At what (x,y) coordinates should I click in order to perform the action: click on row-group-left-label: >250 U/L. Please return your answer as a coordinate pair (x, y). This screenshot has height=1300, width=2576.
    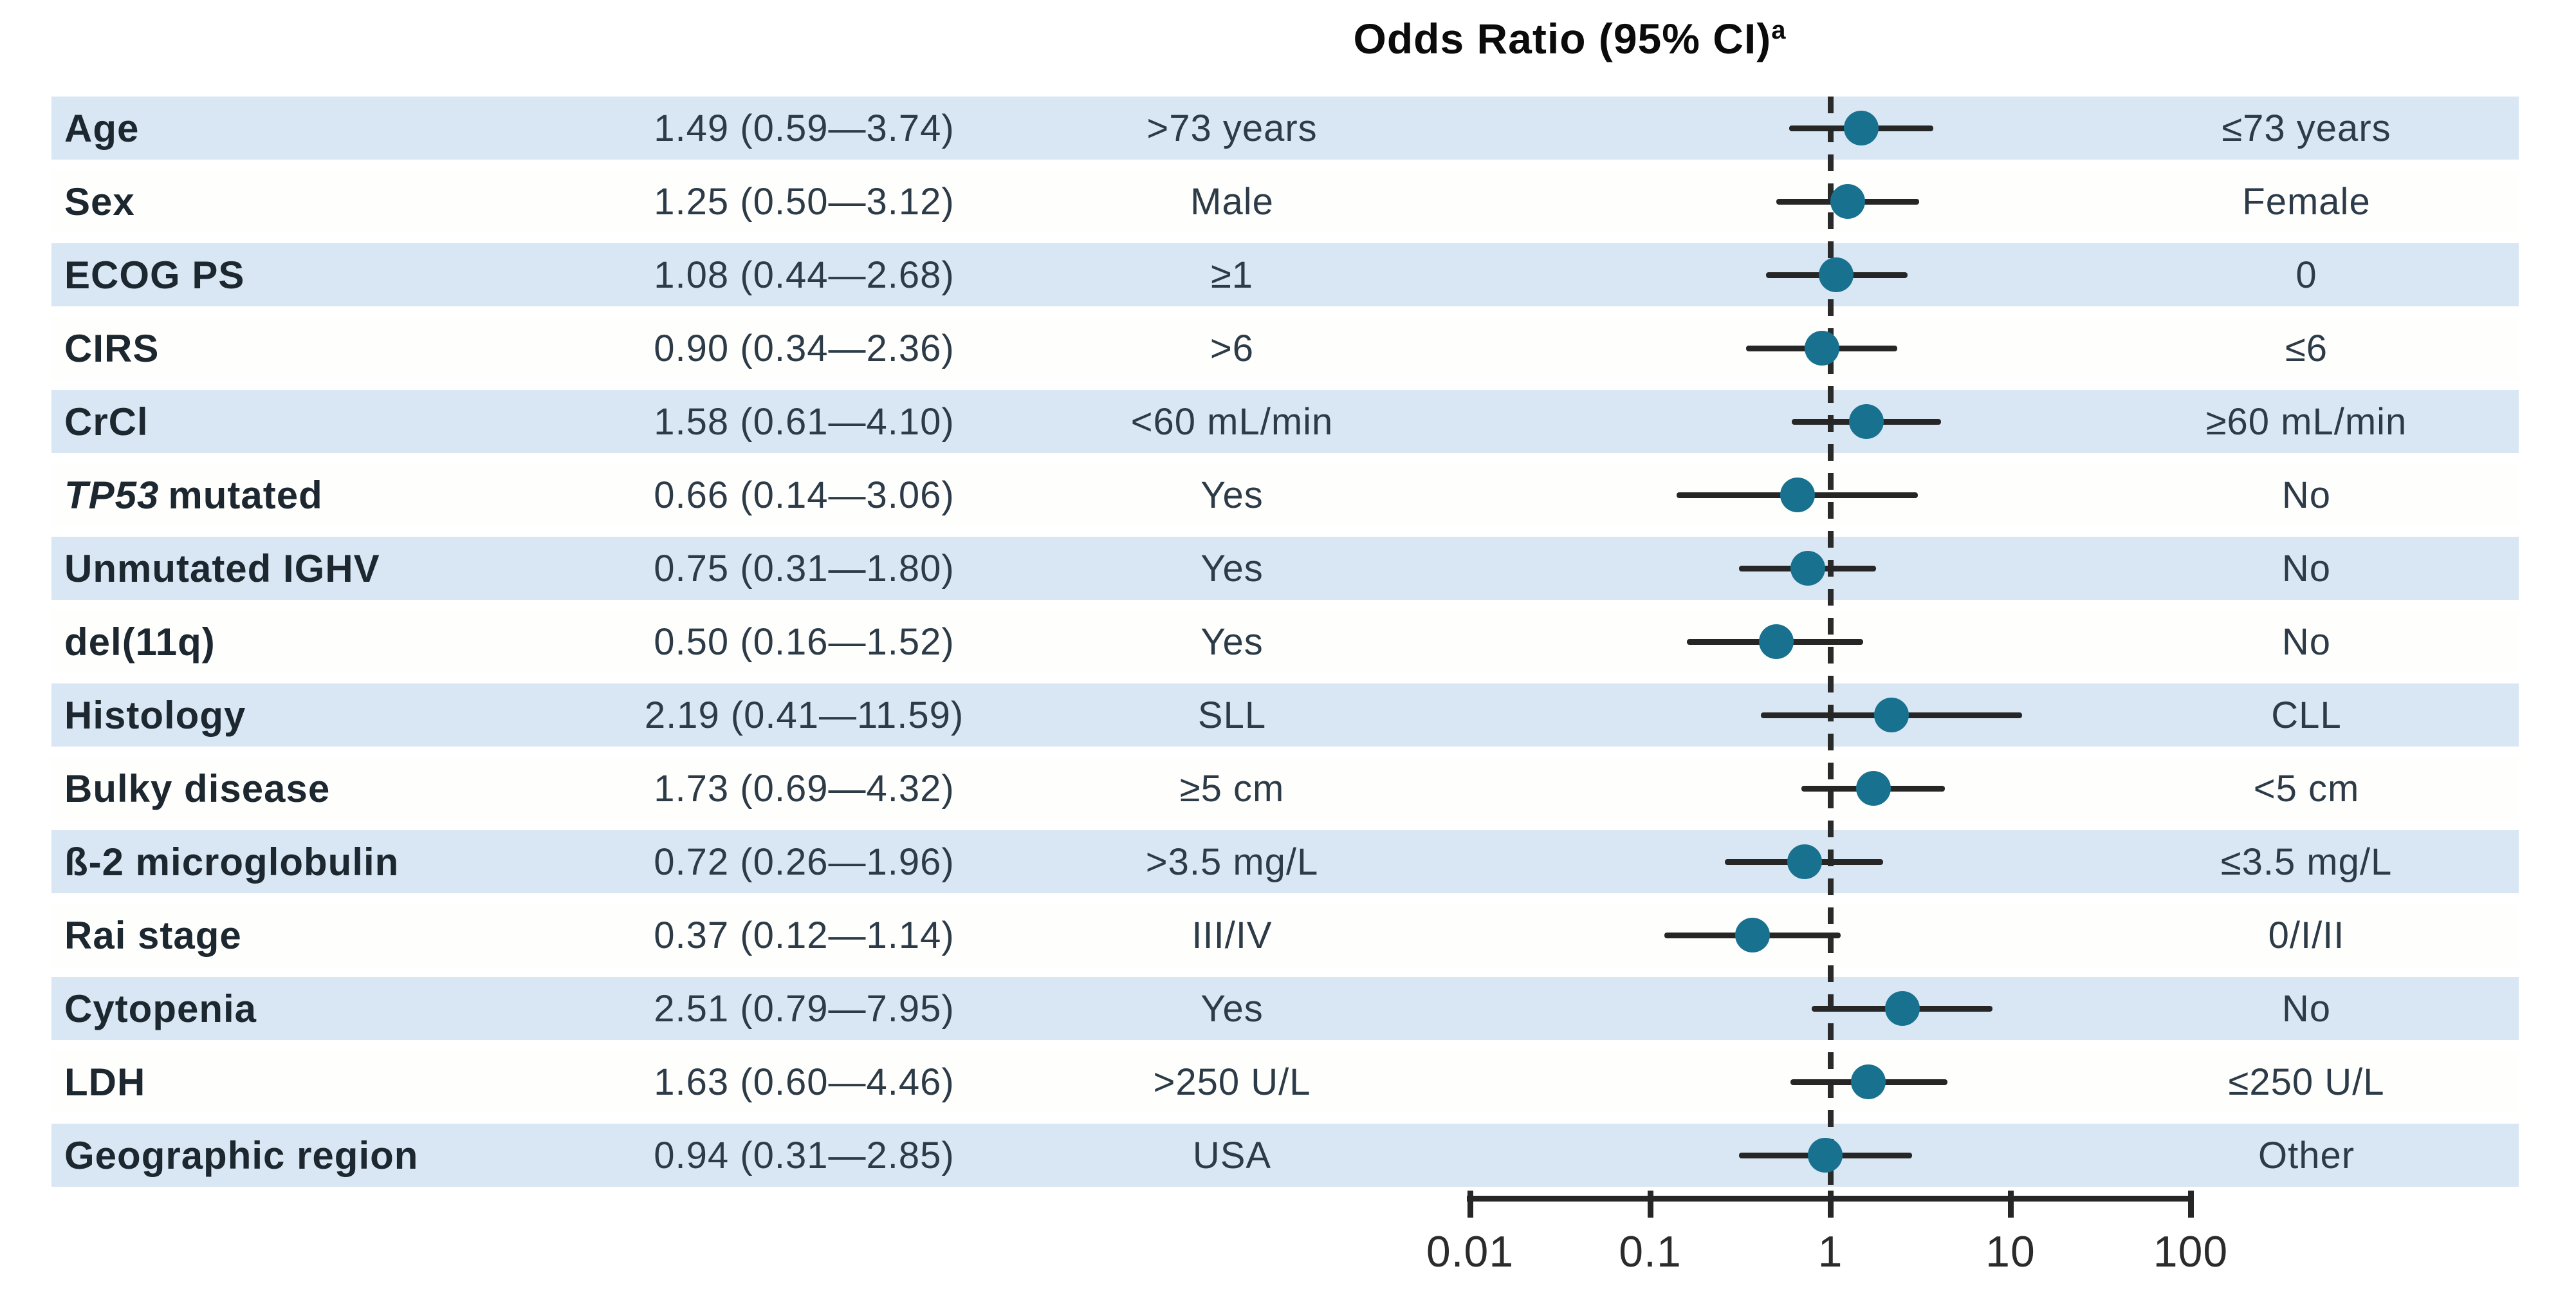
    Looking at the image, I should click on (1232, 1082).